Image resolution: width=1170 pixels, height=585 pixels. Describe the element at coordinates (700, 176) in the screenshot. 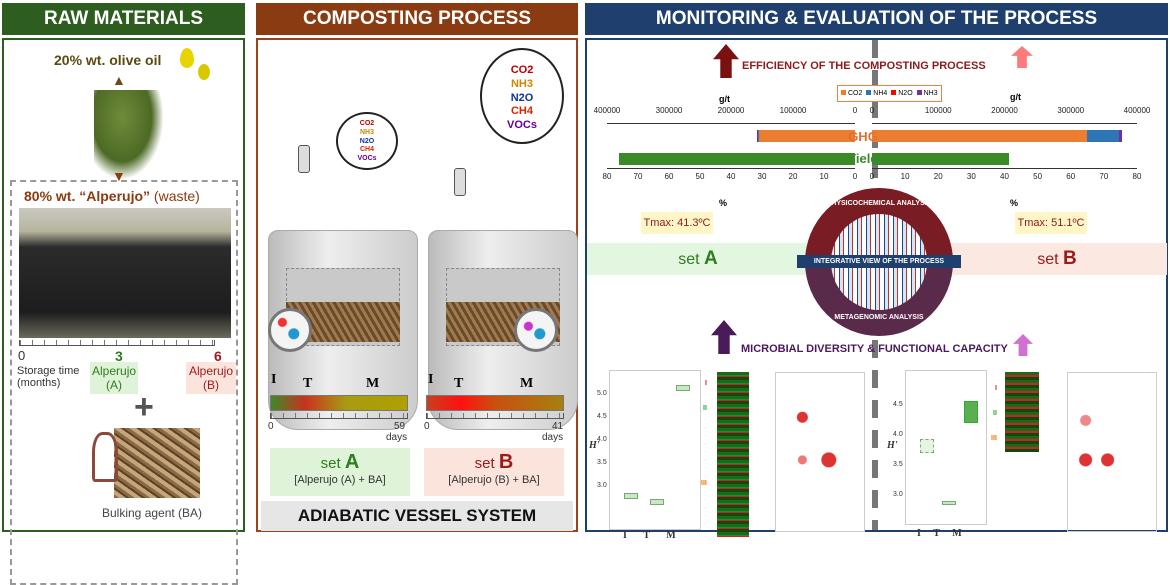

I see `tick-bottom-left: 50` at that location.